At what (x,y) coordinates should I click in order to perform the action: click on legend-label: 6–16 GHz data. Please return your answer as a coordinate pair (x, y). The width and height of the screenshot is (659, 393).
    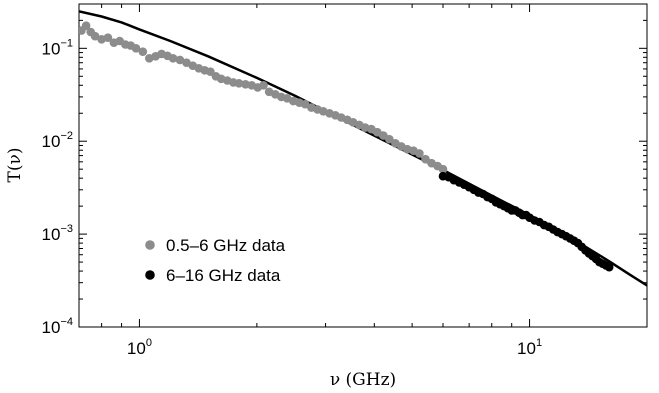
    Looking at the image, I should click on (223, 275).